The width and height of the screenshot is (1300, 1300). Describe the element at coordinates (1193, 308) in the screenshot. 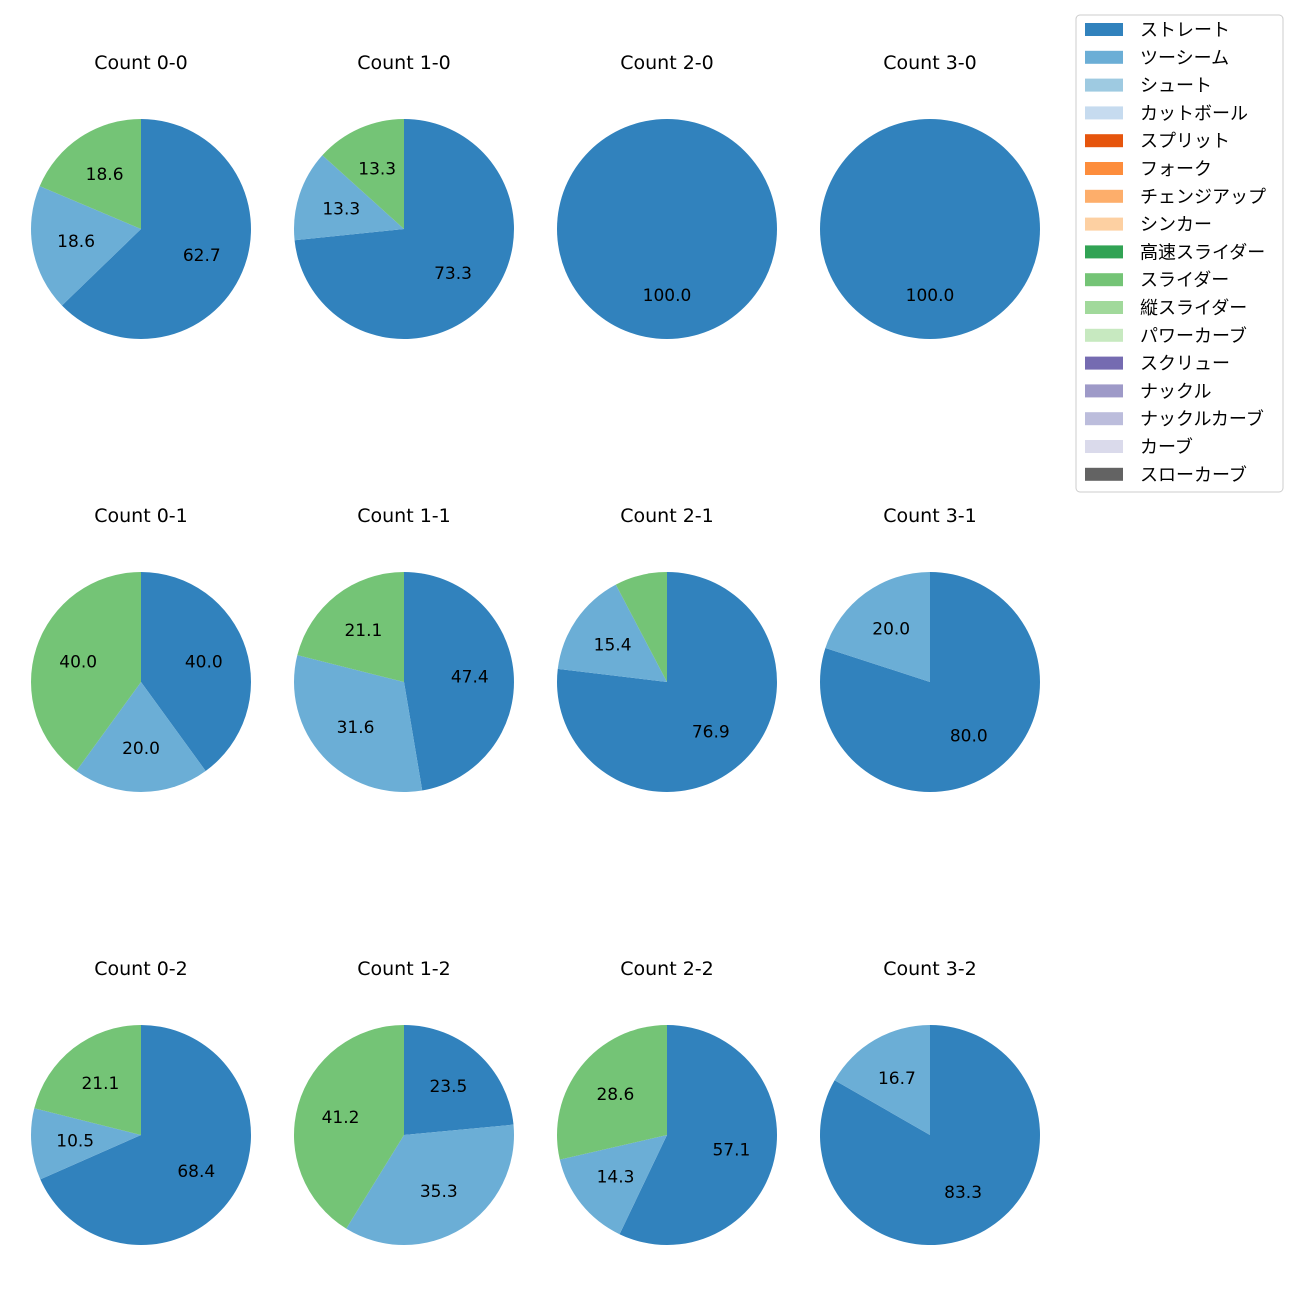

I see `legend-label: 縦スライダー` at that location.